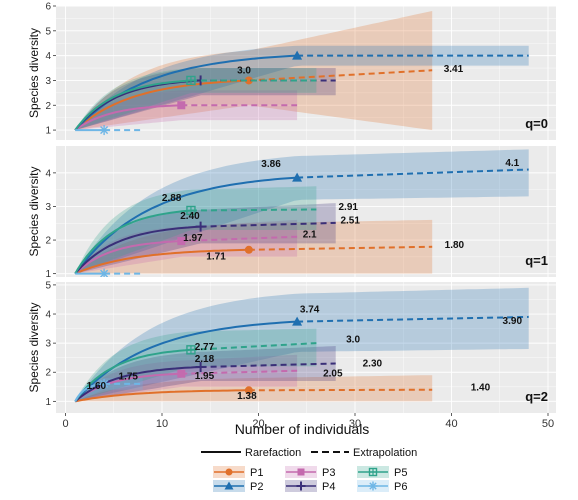 This screenshot has height=500, width=578. What do you see at coordinates (253, 210) in the screenshot?
I see `extrapolation-line-P5` at bounding box center [253, 210].